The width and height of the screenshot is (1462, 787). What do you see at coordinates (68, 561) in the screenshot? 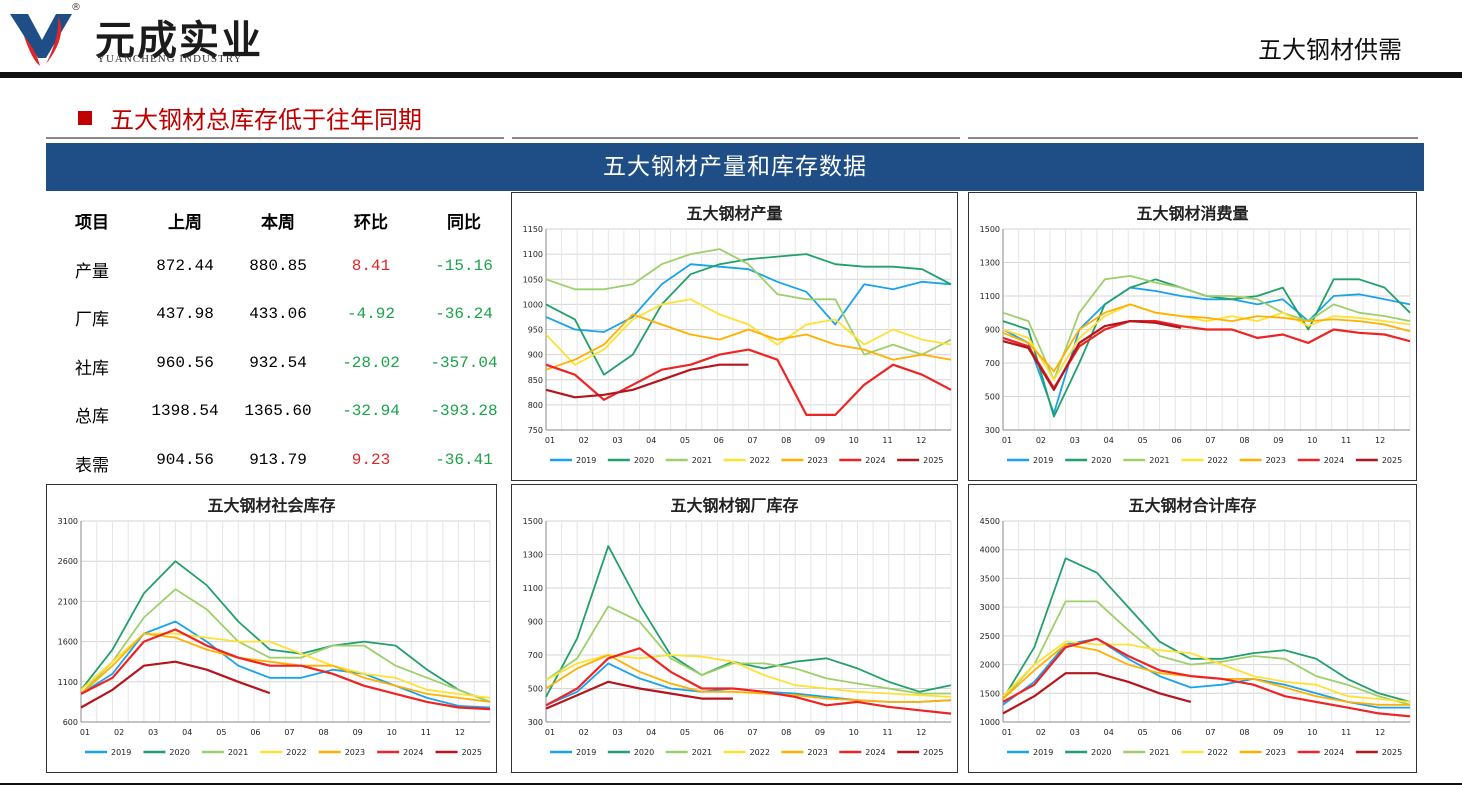
I see `y-tick-label: 2600` at bounding box center [68, 561].